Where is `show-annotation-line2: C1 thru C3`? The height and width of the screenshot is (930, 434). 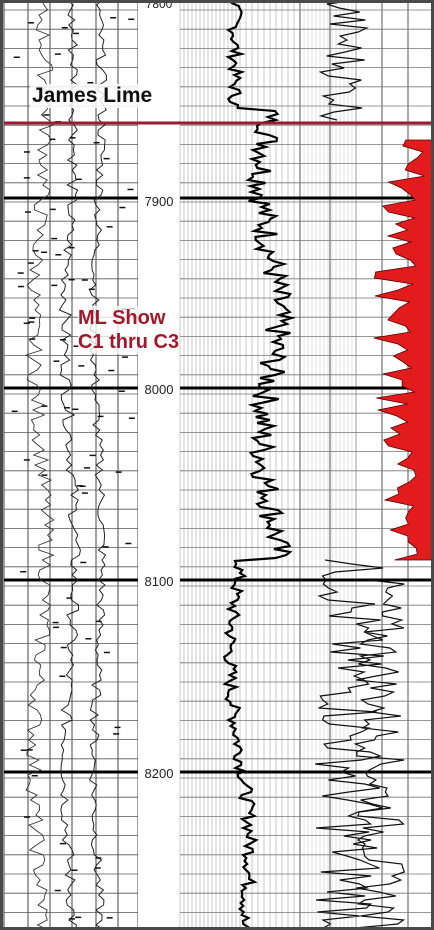 show-annotation-line2: C1 thru C3 is located at coordinates (129, 342).